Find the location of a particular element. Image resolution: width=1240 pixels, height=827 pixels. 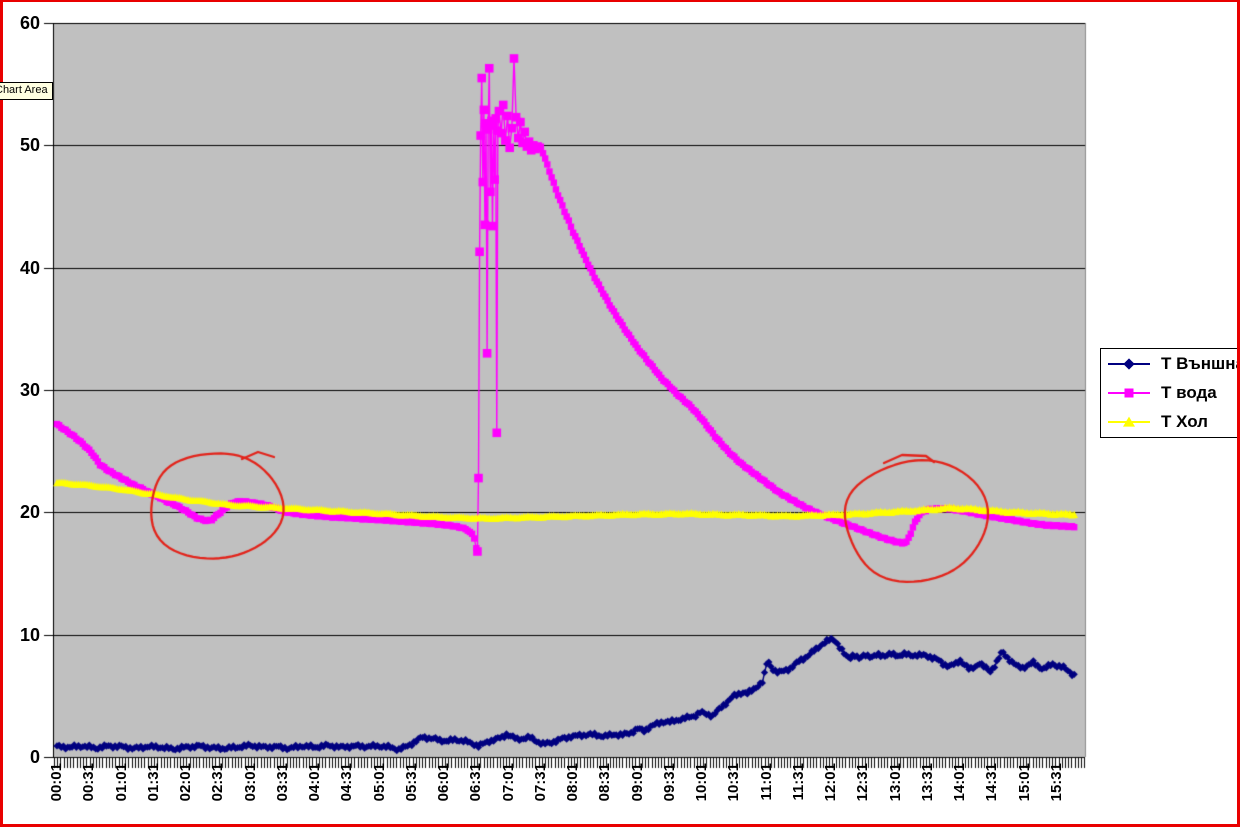

y-axis-label: 20 is located at coordinates (29, 512).